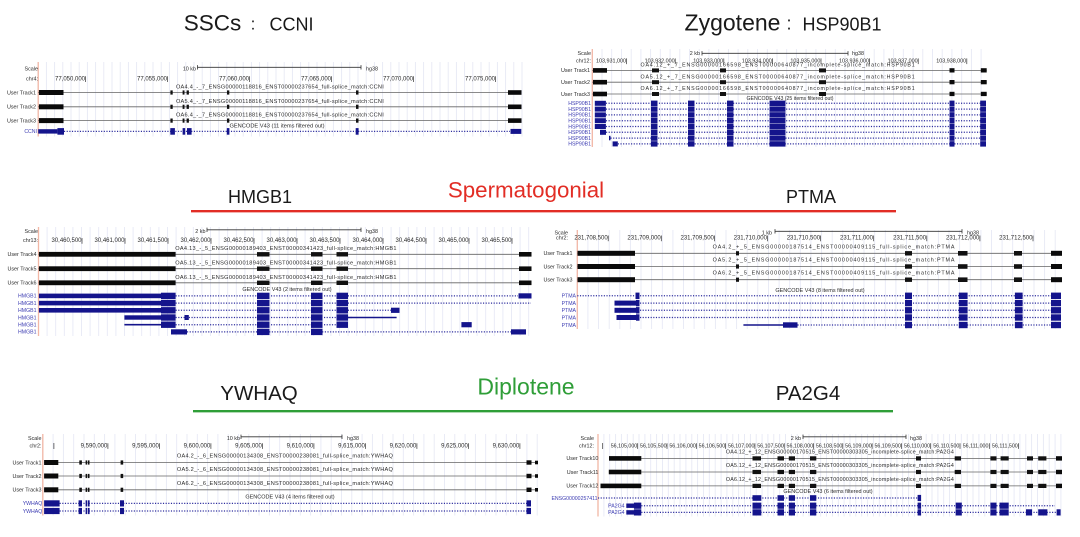 This screenshot has height=537, width=1080. Describe the element at coordinates (152, 241) in the screenshot. I see `svg-text: 30,461,500` at that location.